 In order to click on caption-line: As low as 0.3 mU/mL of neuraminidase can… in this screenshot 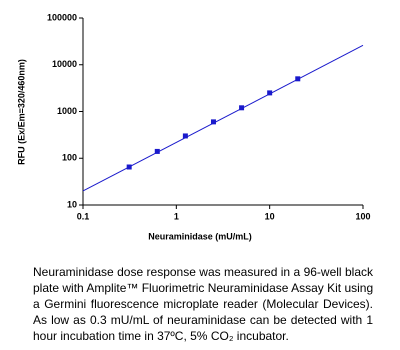, I will do `click(203, 320)`.